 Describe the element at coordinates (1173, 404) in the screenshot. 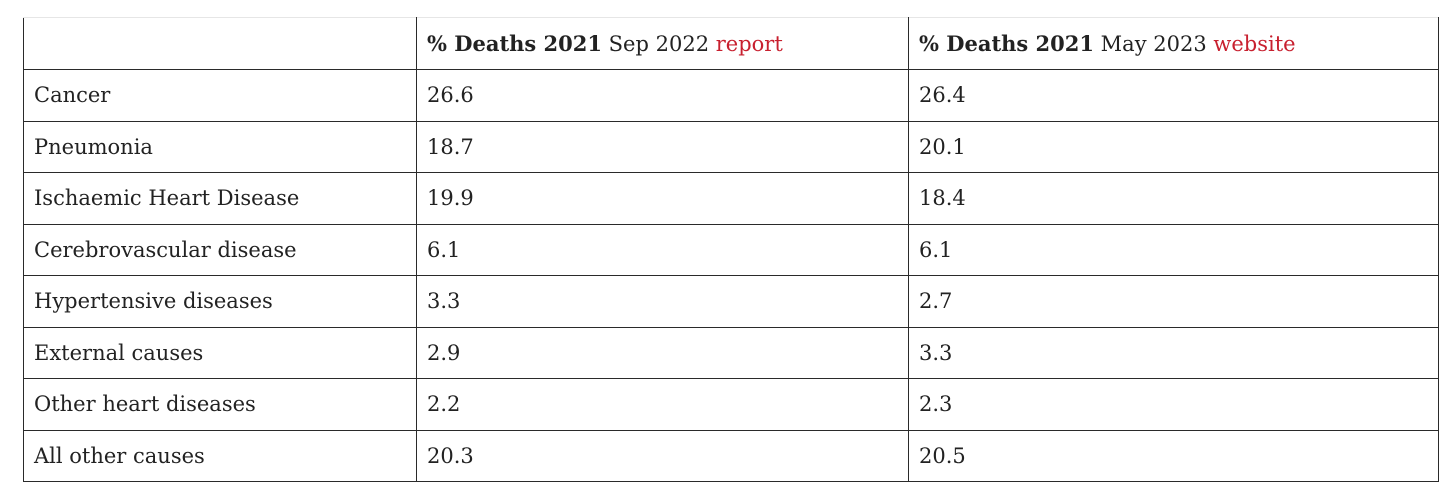

I see `may-2023-value-cell: 2.3` at that location.